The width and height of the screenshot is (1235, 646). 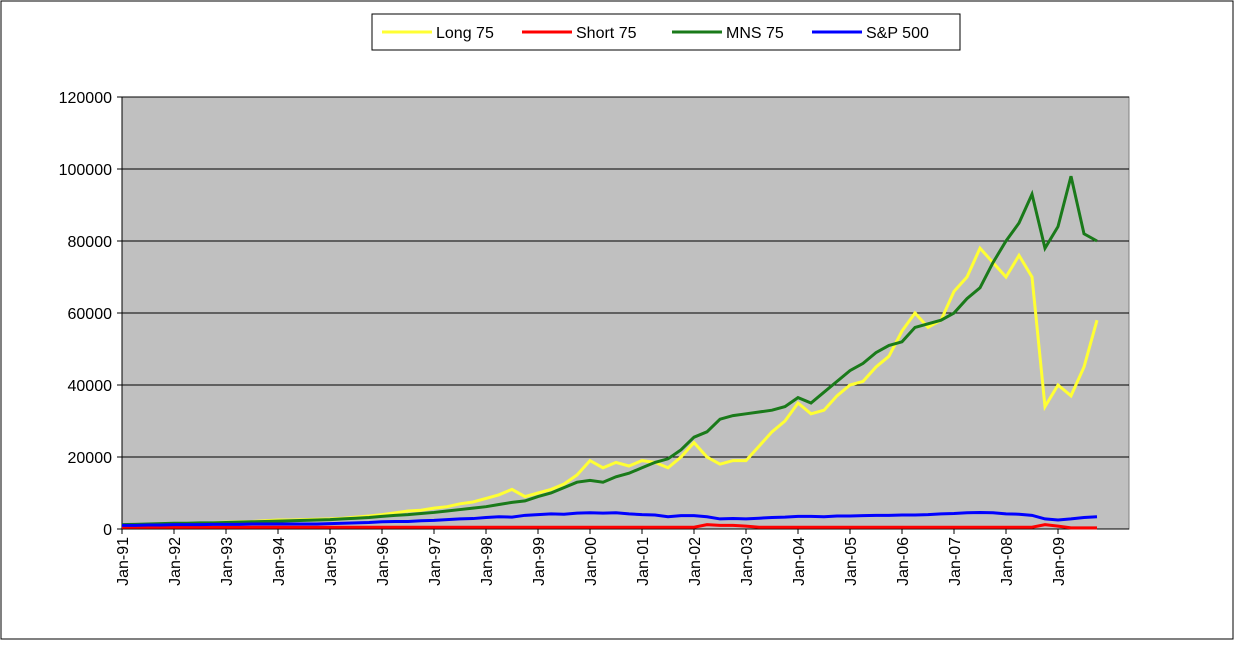 I want to click on y-tick-label: 0, so click(x=107, y=530).